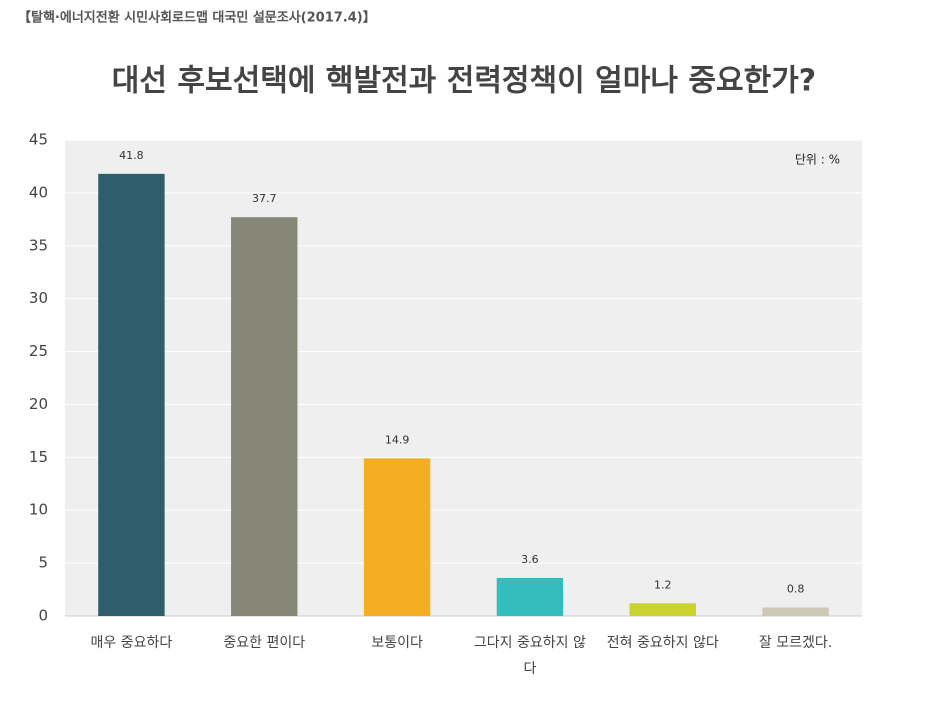 The height and width of the screenshot is (711, 929). What do you see at coordinates (43, 616) in the screenshot?
I see `y-tick-label: 0` at bounding box center [43, 616].